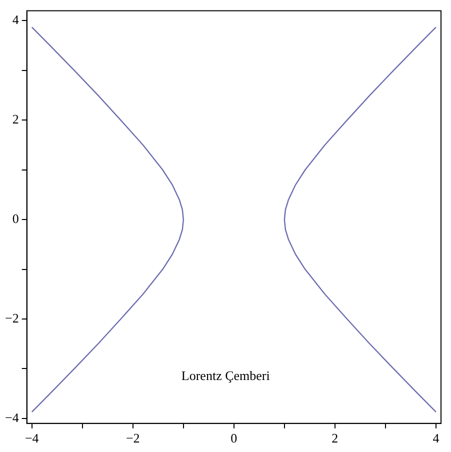 This screenshot has width=451, height=452. What do you see at coordinates (133, 438) in the screenshot?
I see `x-tick-label: −2` at bounding box center [133, 438].